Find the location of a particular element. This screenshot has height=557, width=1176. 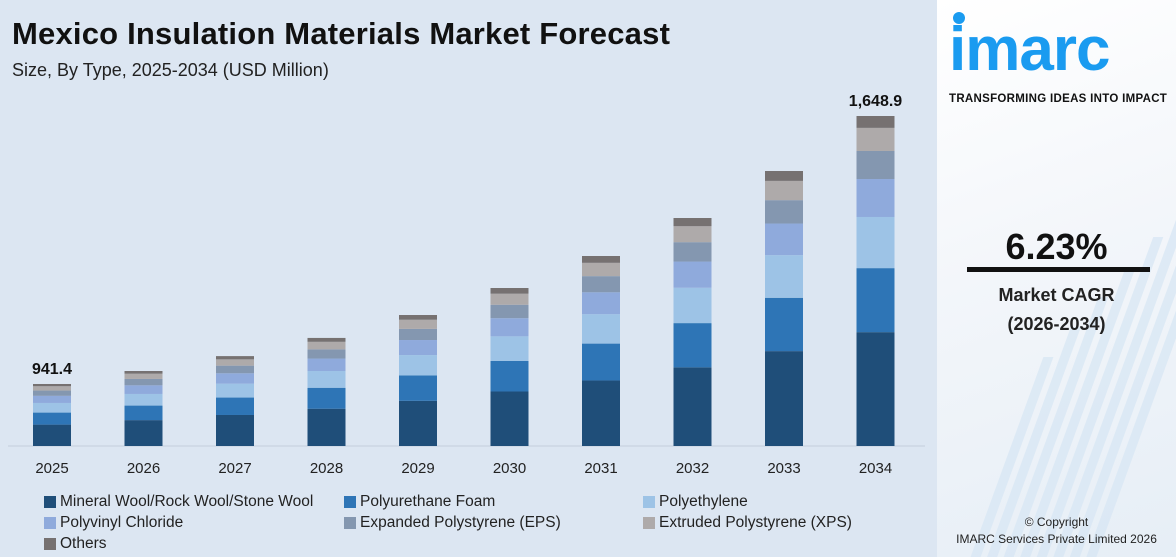

cagr-value: 6.23% is located at coordinates (1056, 246).